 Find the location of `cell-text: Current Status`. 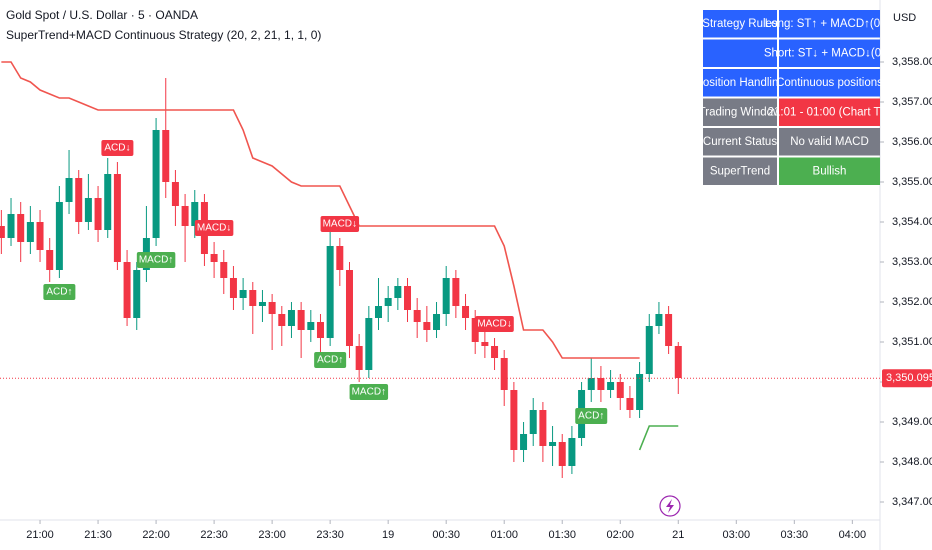

cell-text: Current Status is located at coordinates (740, 142).